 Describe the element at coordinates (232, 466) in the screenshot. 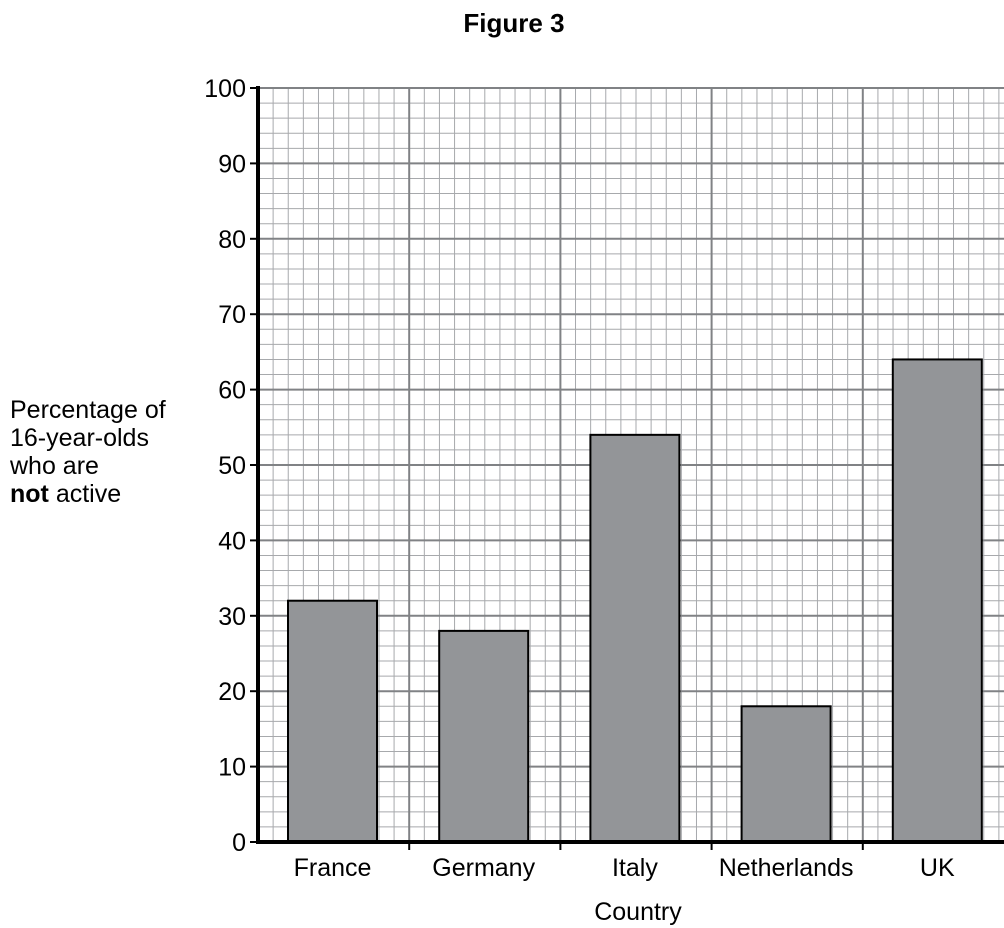

I see `y-tick-label: 50` at that location.